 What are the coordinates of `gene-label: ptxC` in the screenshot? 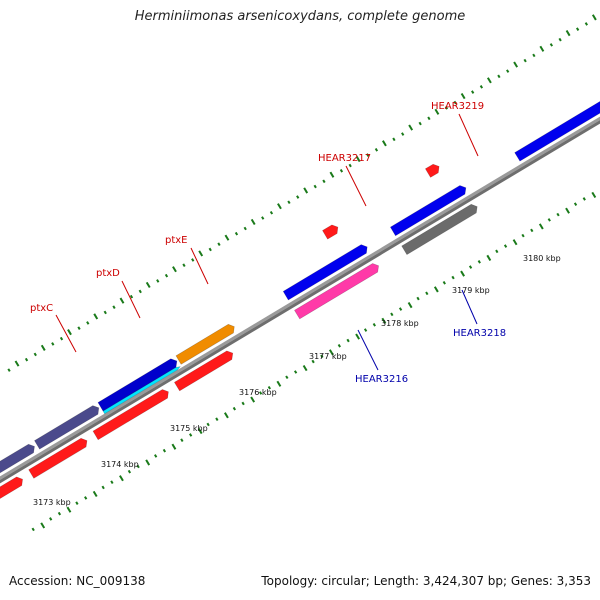 It's located at (41, 308).